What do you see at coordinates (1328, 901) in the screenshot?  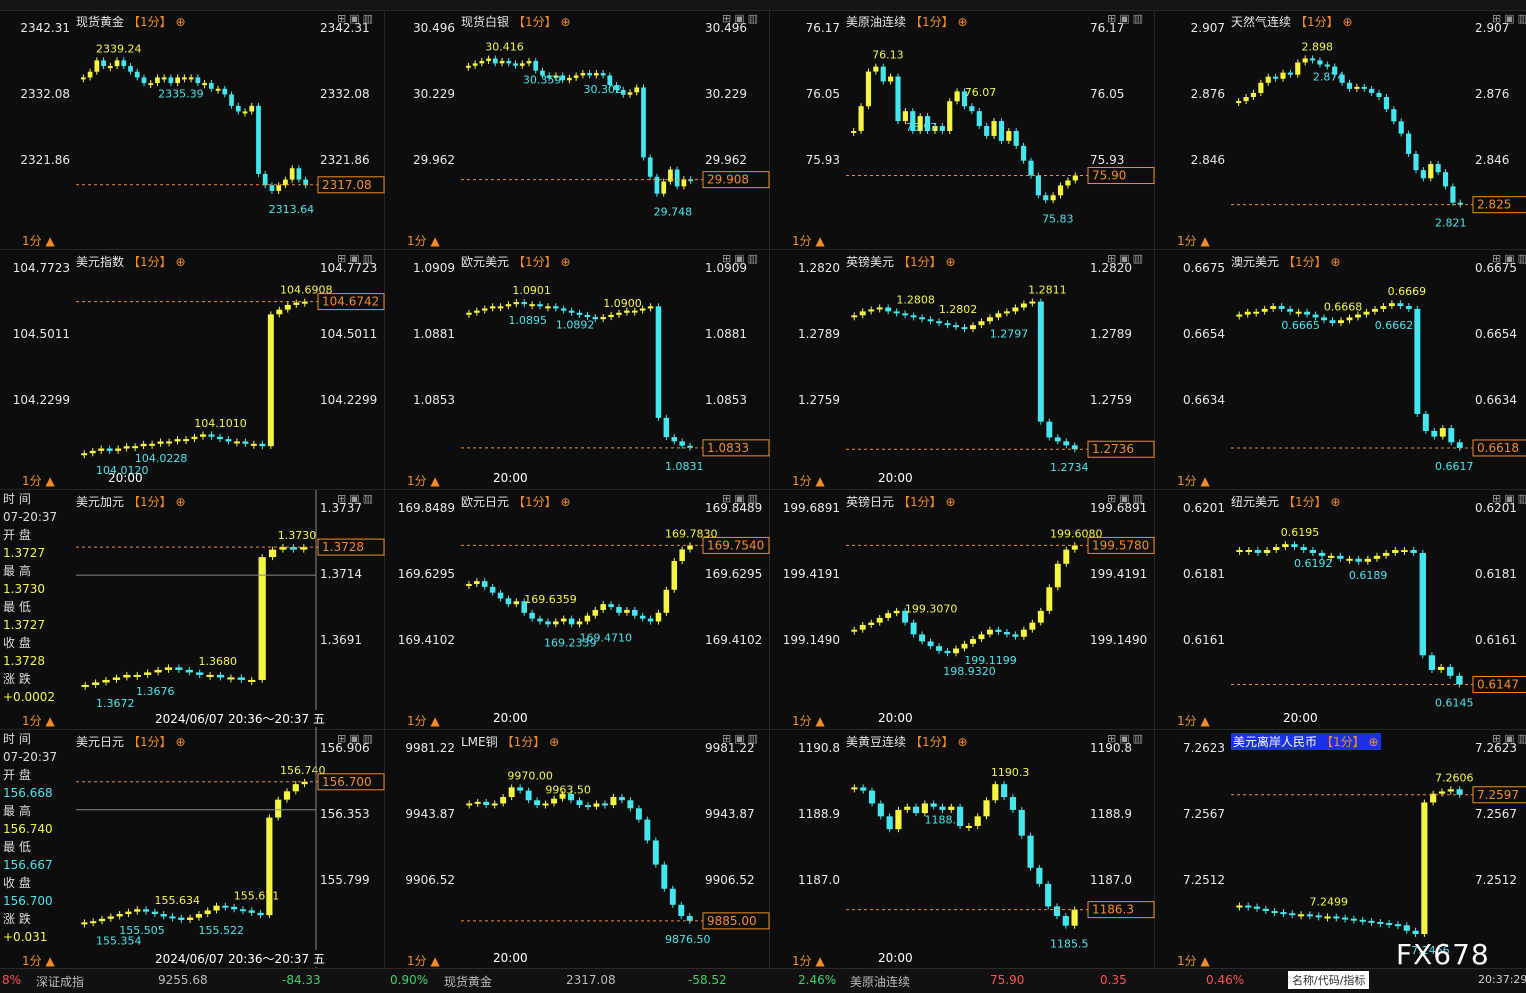 I see `extreme-label: 7.2499` at bounding box center [1328, 901].